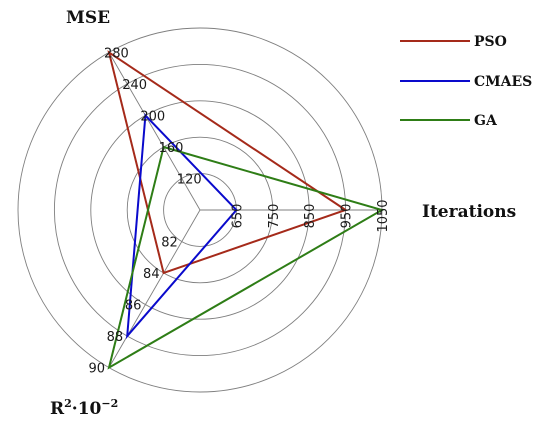 This screenshot has width=550, height=421. Describe the element at coordinates (169, 243) in the screenshot. I see `tick-label-r2: 82` at that location.